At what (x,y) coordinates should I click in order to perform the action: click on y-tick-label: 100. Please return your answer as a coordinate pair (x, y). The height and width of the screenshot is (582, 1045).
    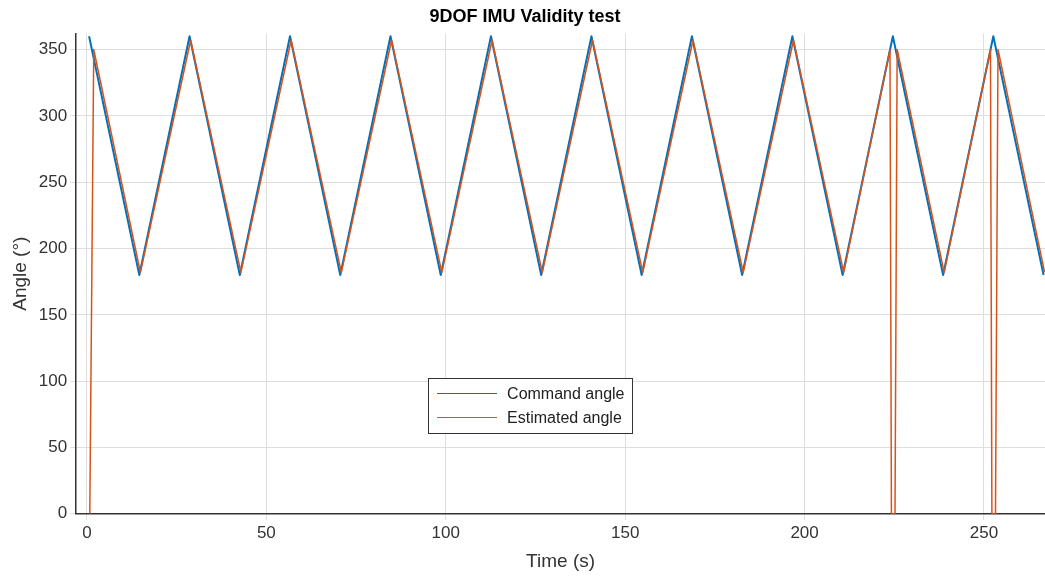
    Looking at the image, I should click on (53, 380).